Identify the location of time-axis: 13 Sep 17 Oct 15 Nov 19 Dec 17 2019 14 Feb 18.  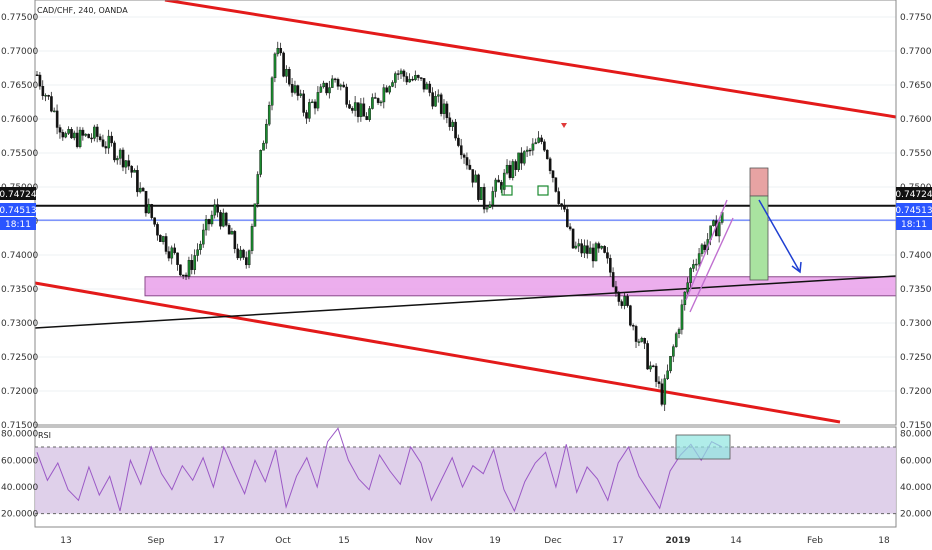
(475, 541).